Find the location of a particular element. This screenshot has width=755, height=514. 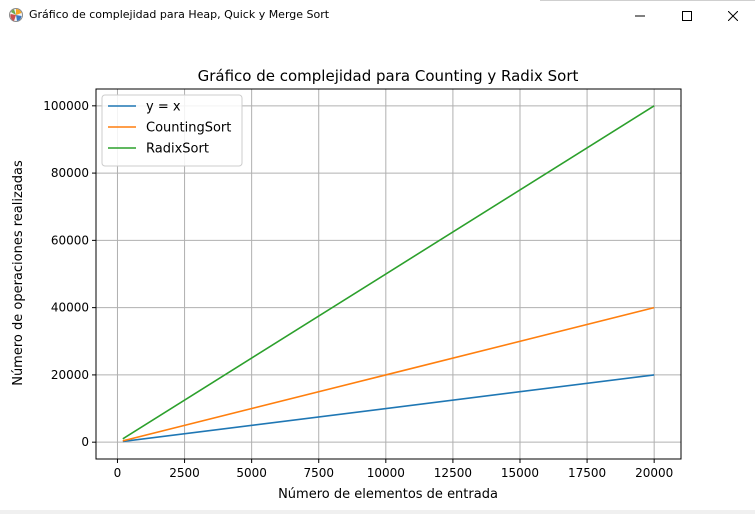

x-tick-label: 15000 is located at coordinates (520, 473).